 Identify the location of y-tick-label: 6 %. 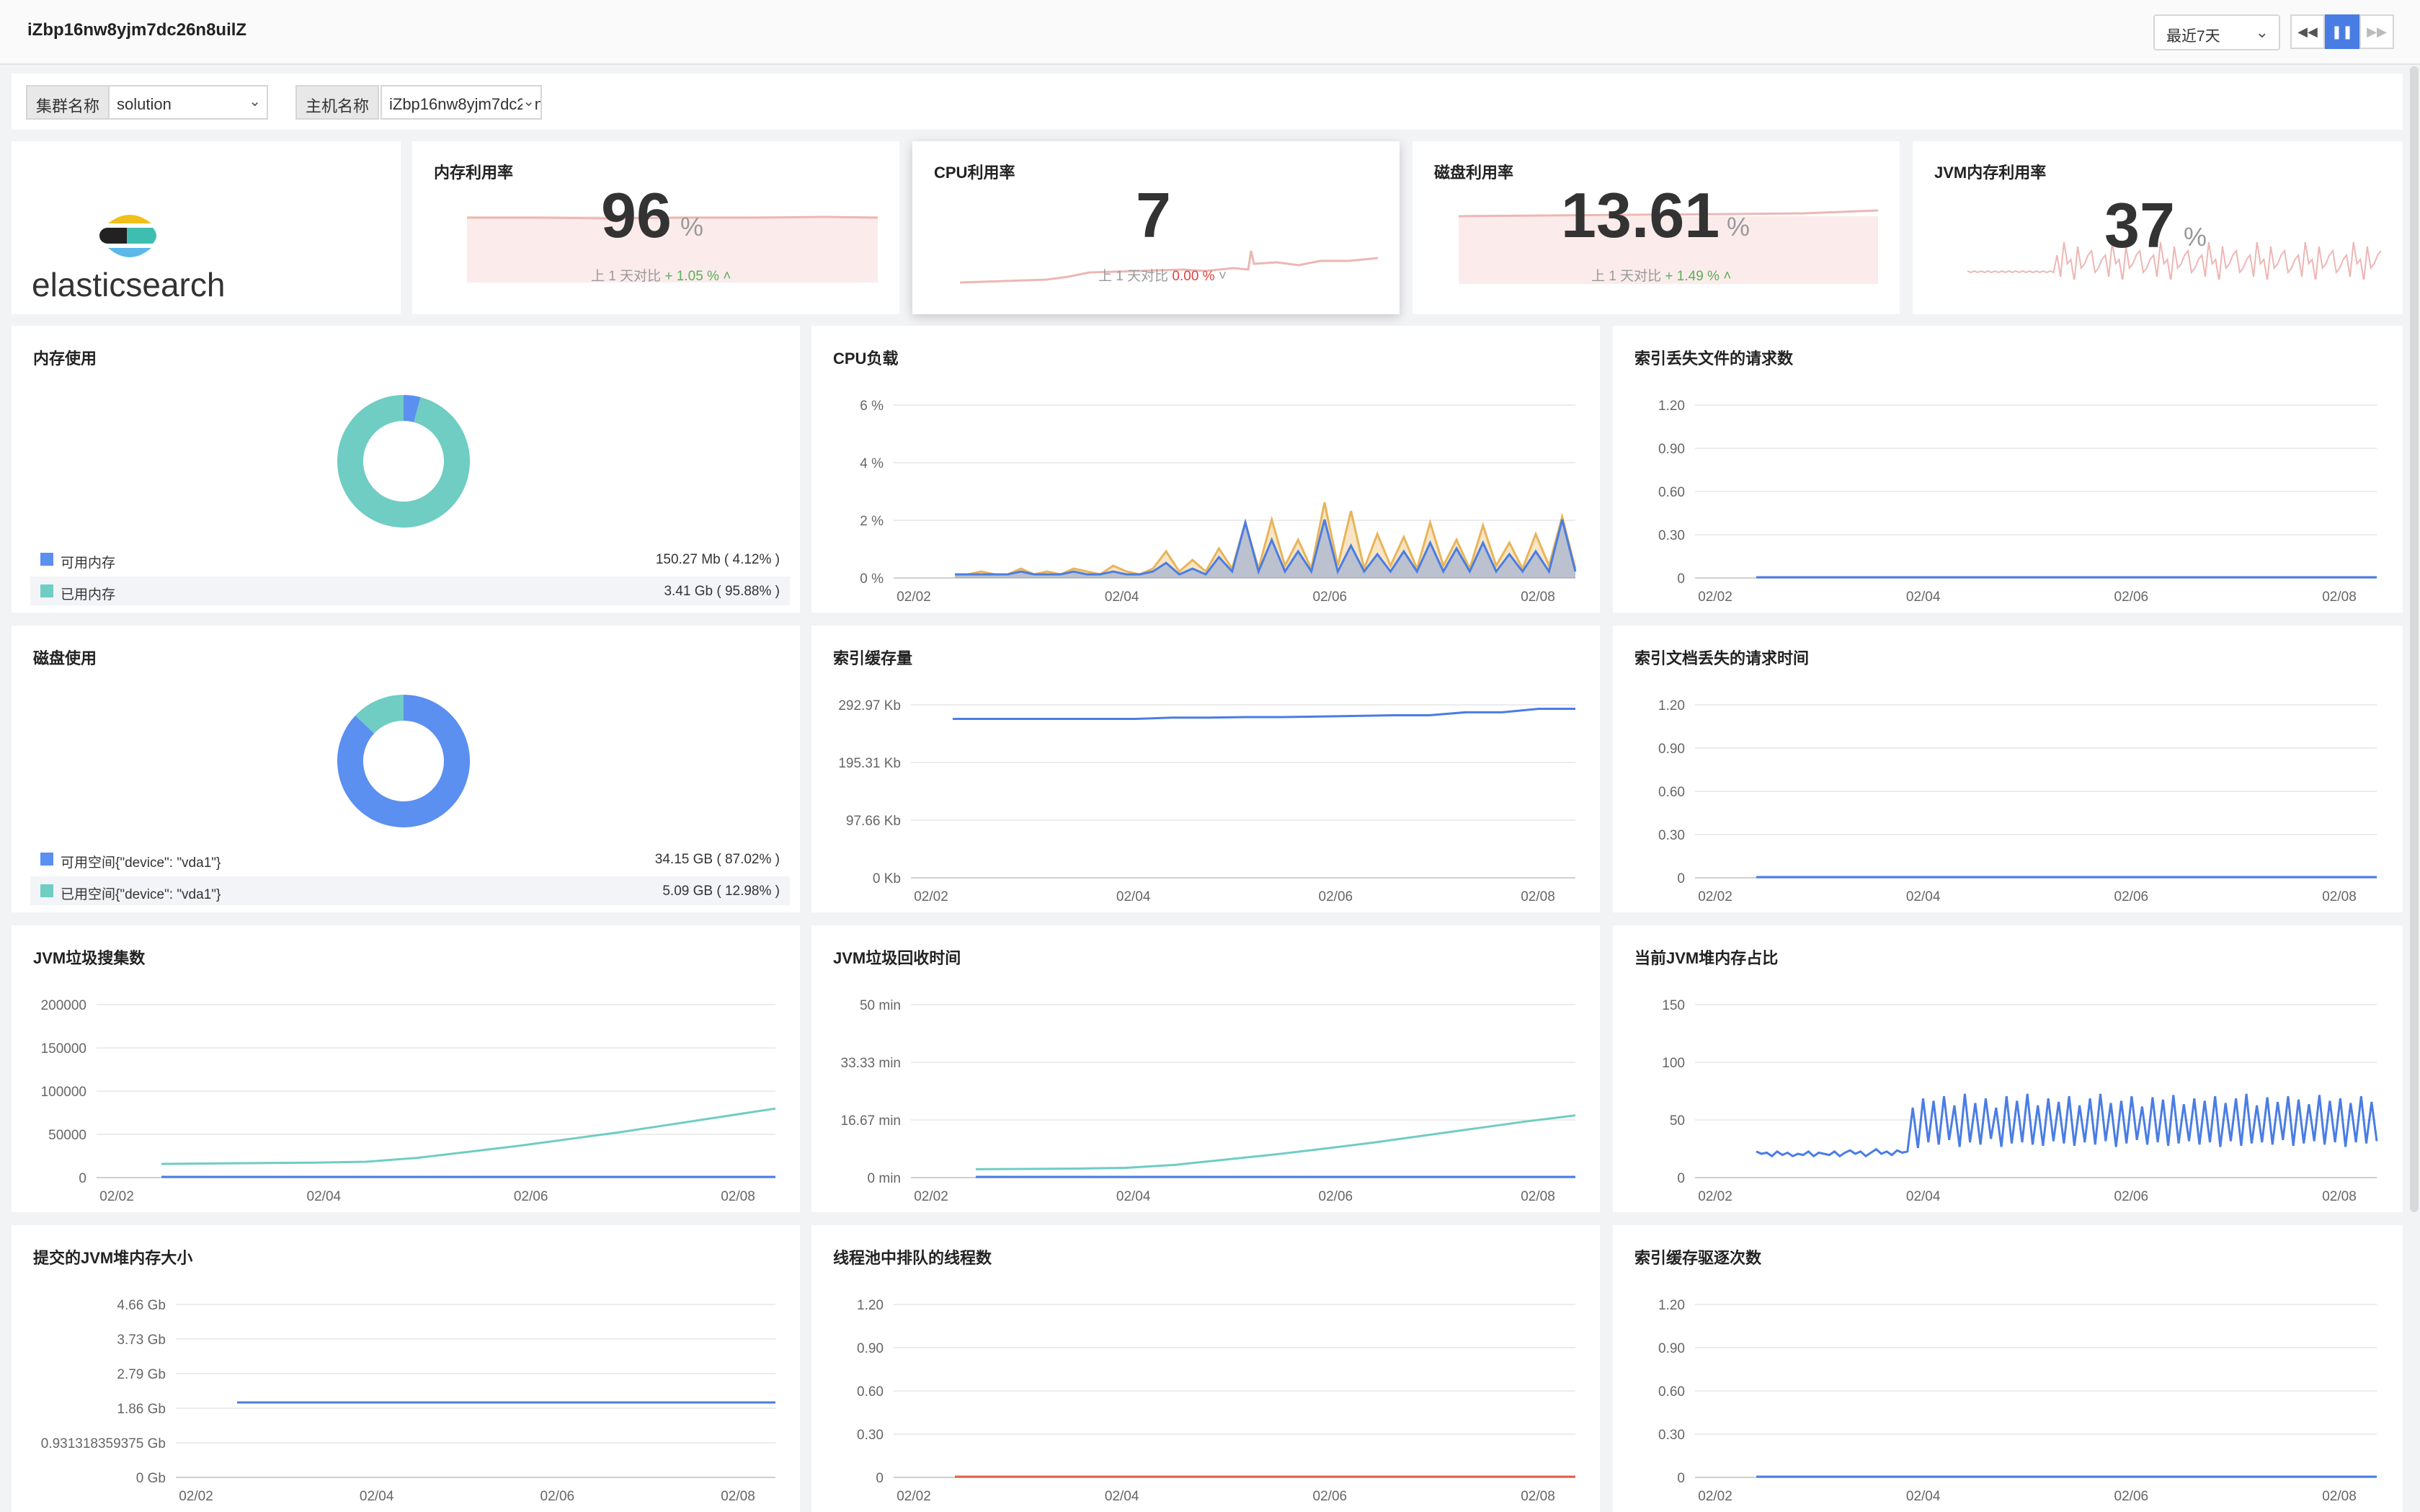
(872, 407).